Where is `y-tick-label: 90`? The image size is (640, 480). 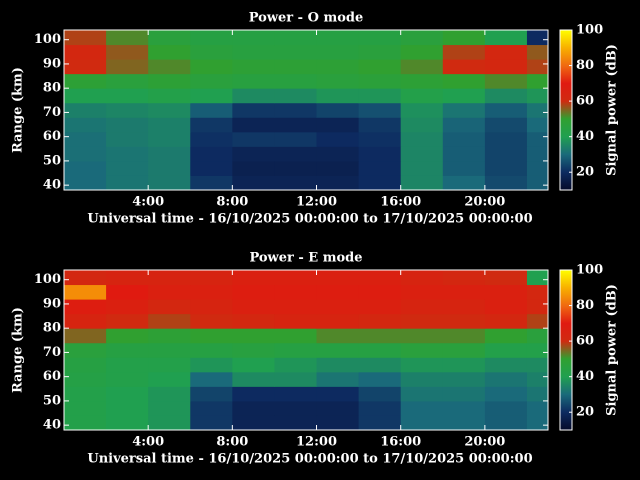 y-tick-label: 90 is located at coordinates (52, 303).